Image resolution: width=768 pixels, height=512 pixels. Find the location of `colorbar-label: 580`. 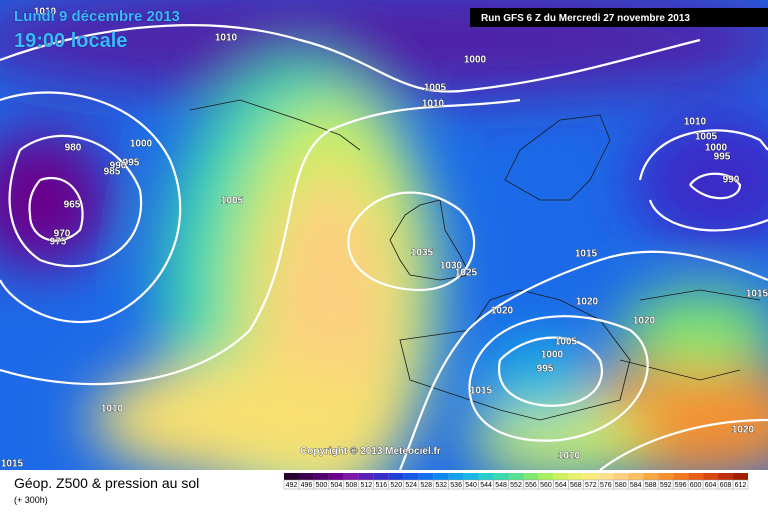

colorbar-label: 580 is located at coordinates (621, 485).